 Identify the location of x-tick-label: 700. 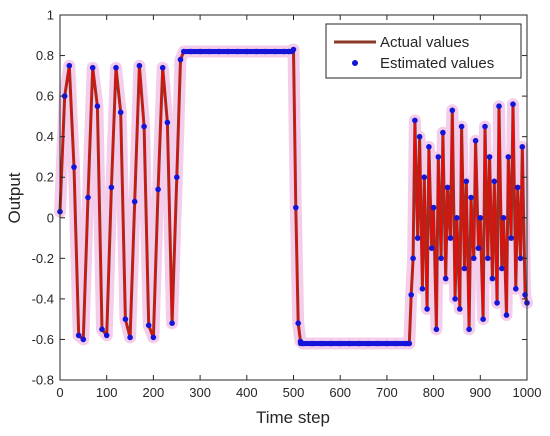
(387, 392).